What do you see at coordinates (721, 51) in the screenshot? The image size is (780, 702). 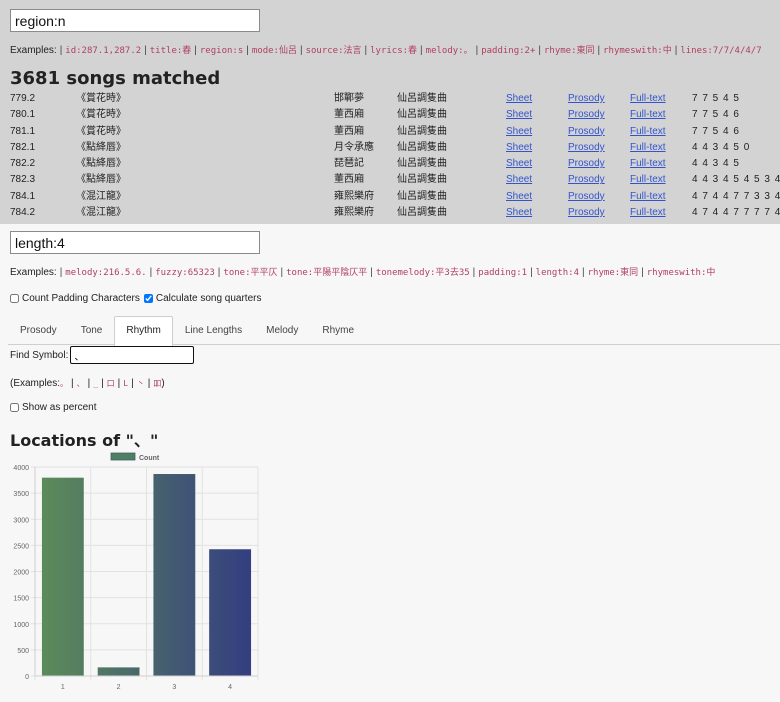 I see `search-example-link: lines:7/7/4/4/7` at bounding box center [721, 51].